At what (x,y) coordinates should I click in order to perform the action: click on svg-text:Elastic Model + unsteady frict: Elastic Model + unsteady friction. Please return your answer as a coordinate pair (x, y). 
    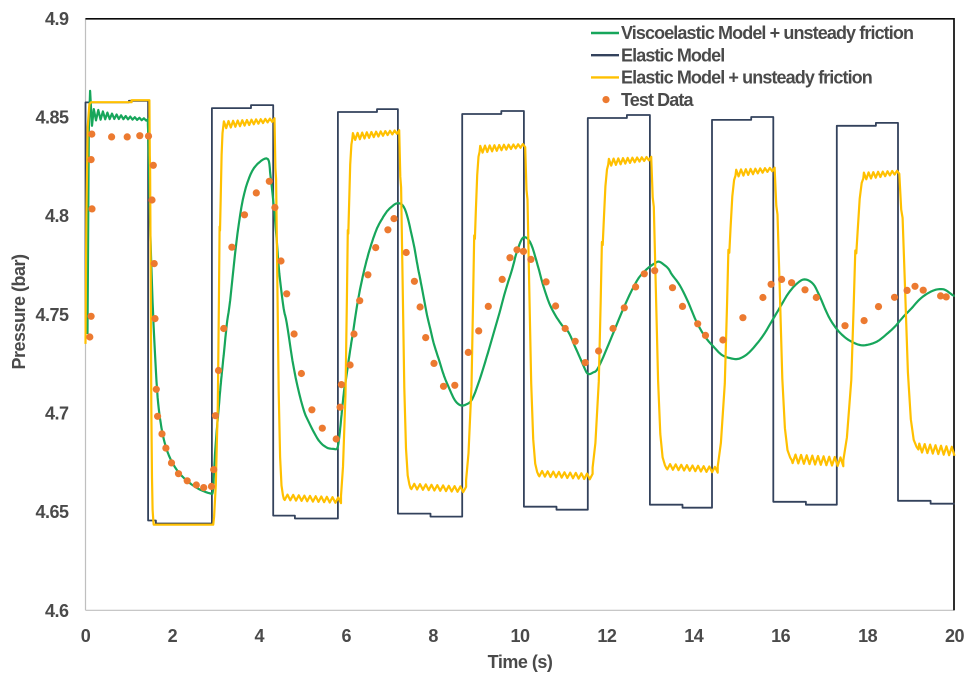
    Looking at the image, I should click on (746, 78).